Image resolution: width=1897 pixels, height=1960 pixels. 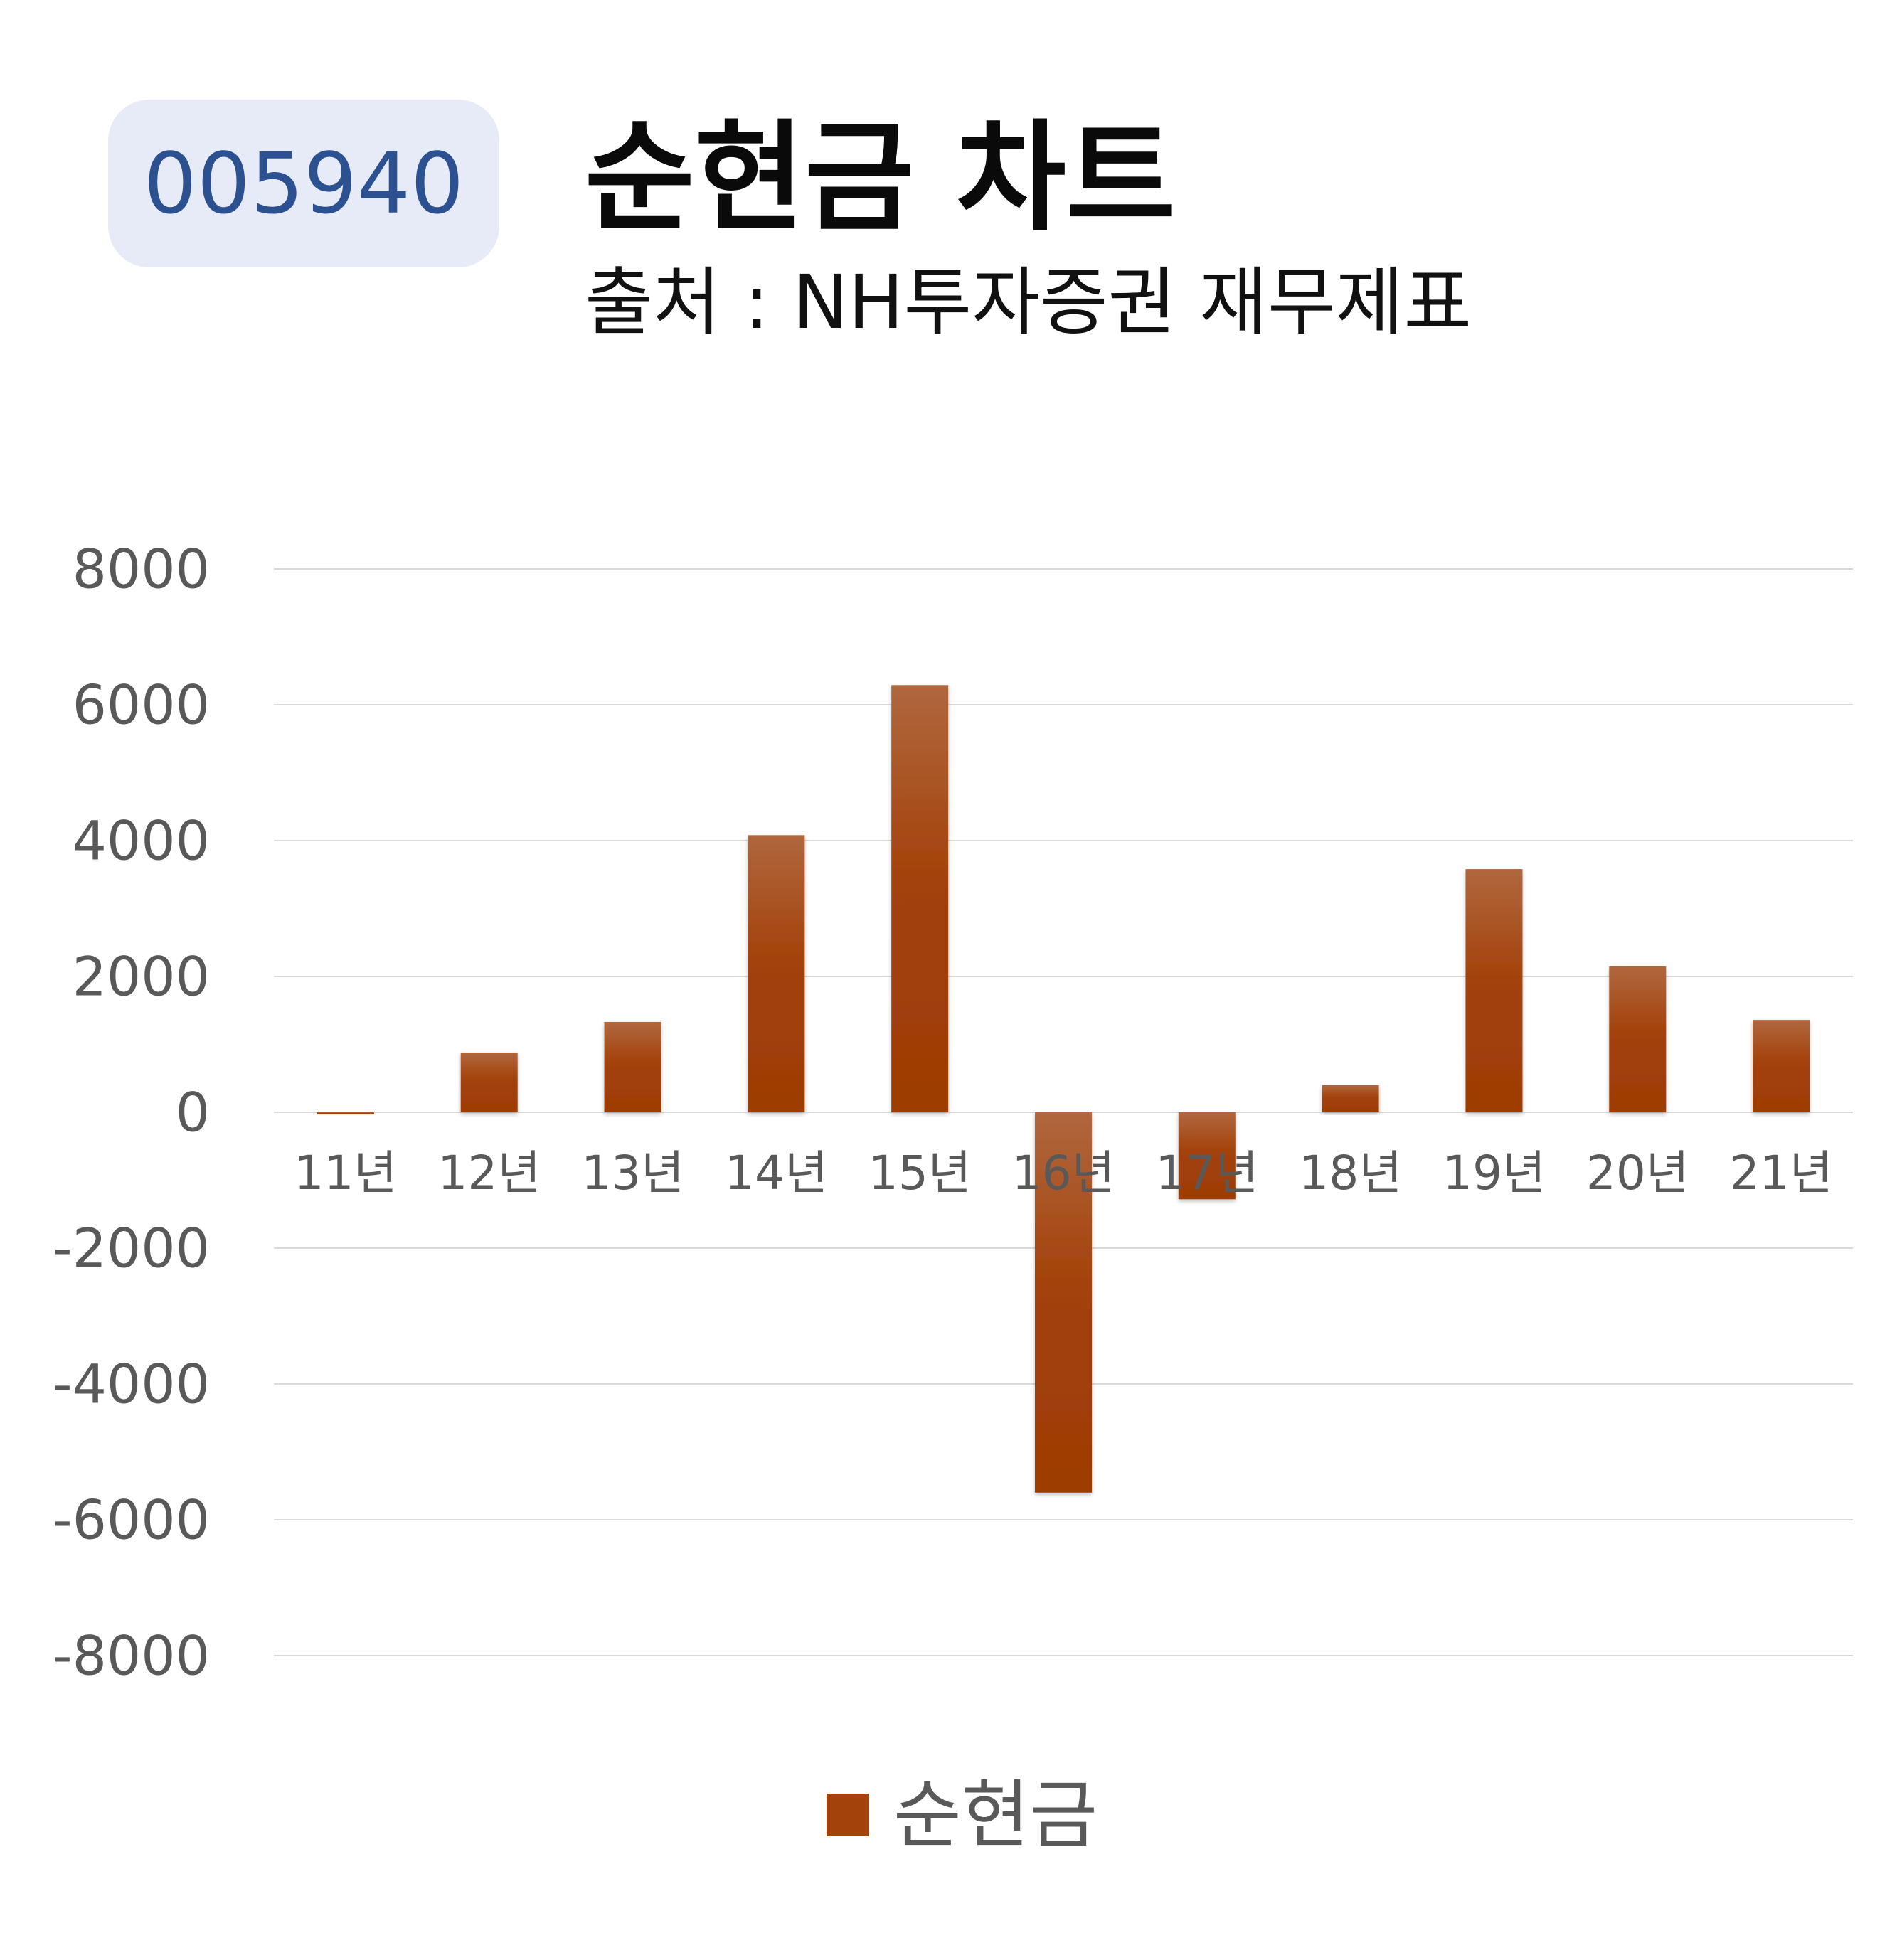 I want to click on y-tick-label: 4000, so click(x=141, y=841).